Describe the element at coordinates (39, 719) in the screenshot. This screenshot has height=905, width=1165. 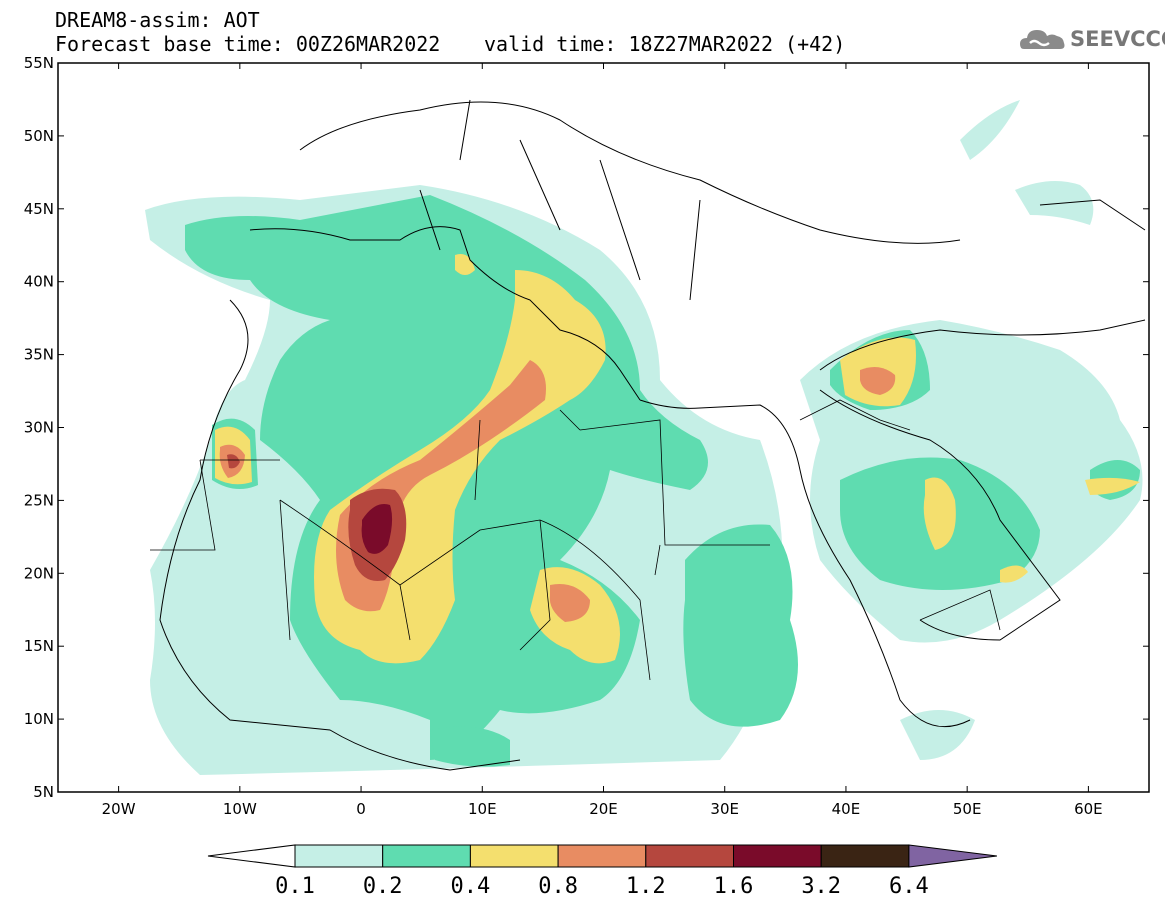
I see `lat-label: 10N` at that location.